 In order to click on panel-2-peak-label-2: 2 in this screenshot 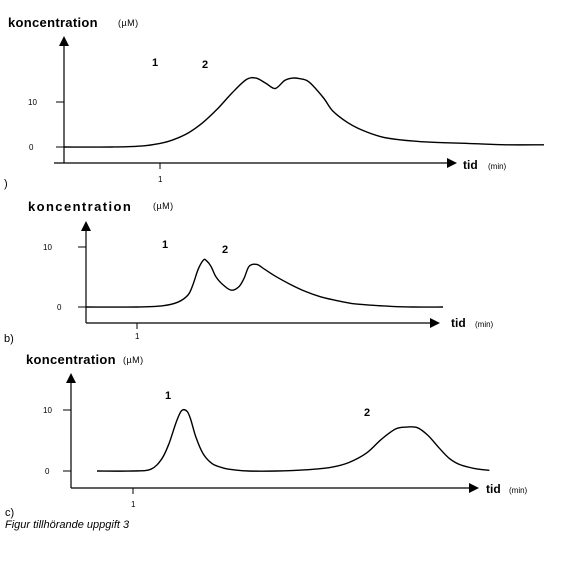, I will do `click(225, 250)`.